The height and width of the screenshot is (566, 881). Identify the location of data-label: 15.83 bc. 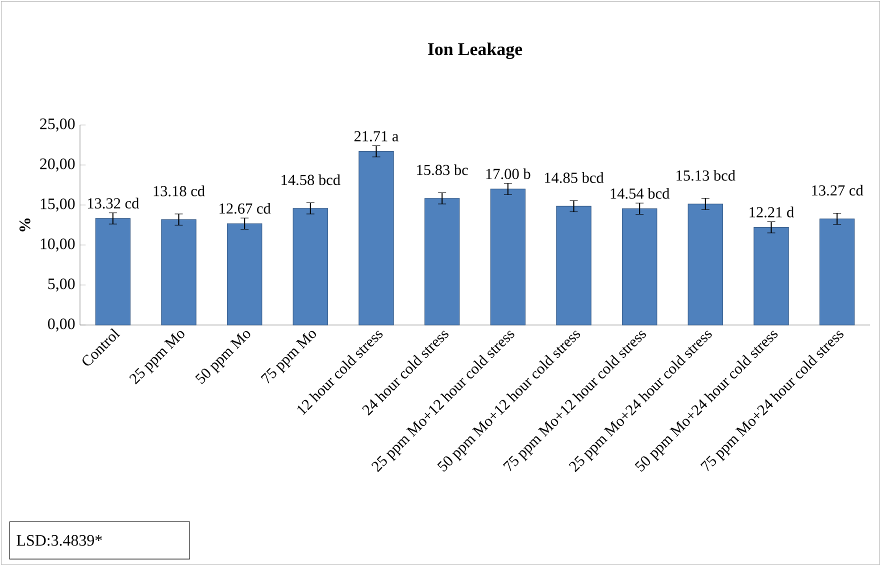
(442, 170).